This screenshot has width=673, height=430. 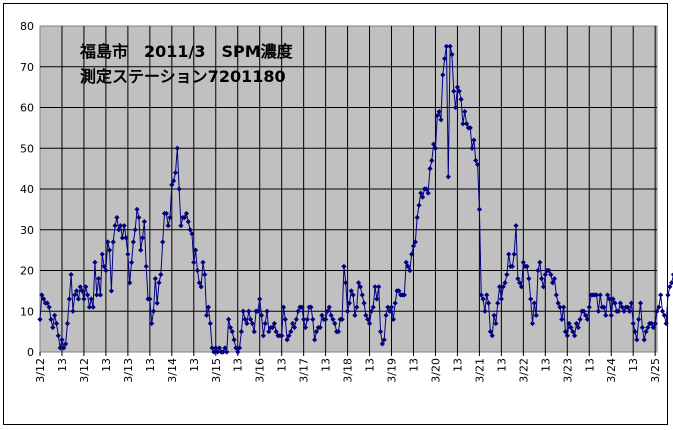 I want to click on x-tick-label: 3/14, so click(x=172, y=370).